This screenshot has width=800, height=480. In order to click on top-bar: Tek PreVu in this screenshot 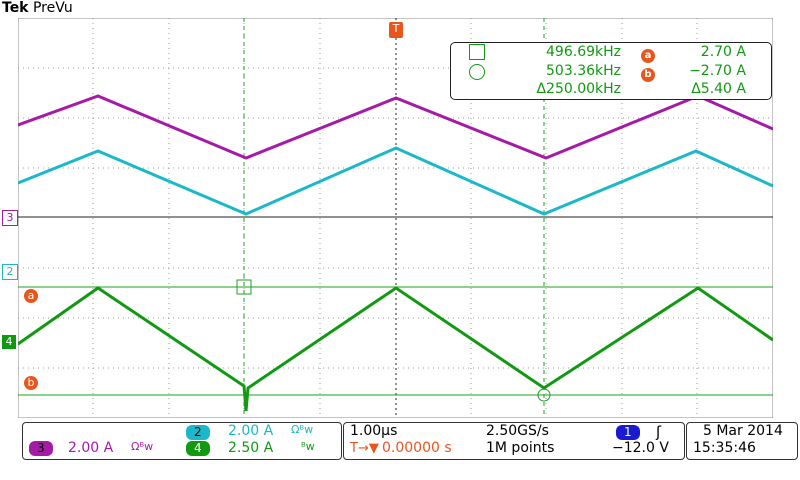, I will do `click(400, 9)`.